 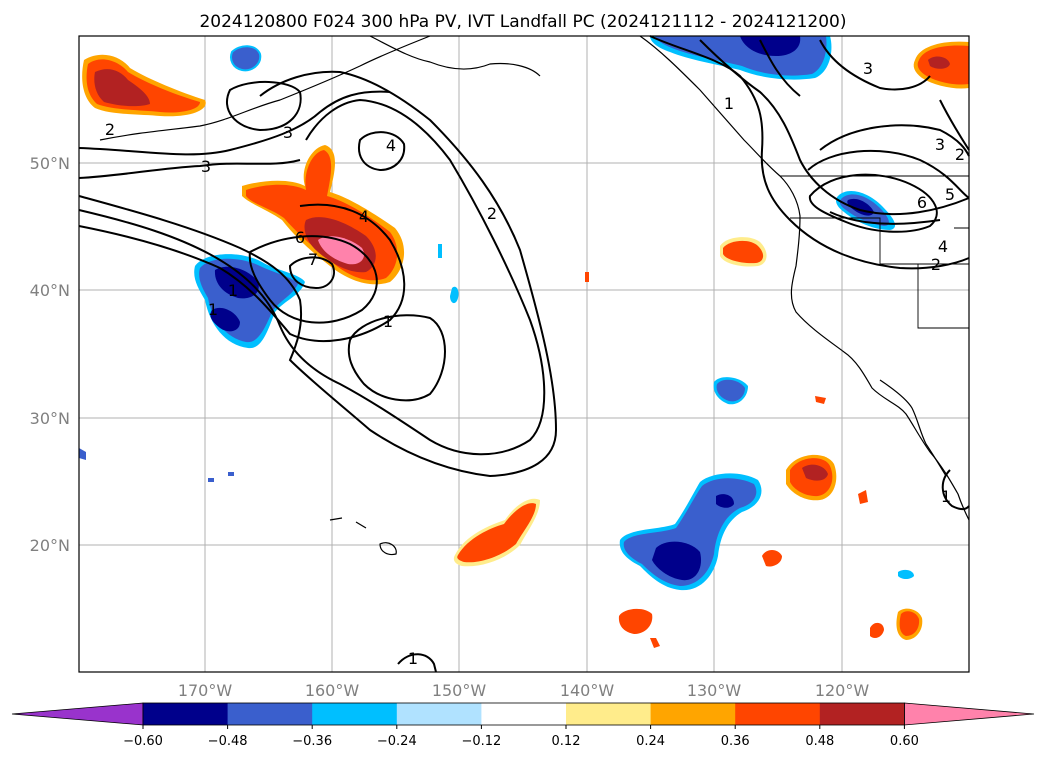 What do you see at coordinates (332, 690) in the screenshot?
I see `lon-label: 160°W` at bounding box center [332, 690].